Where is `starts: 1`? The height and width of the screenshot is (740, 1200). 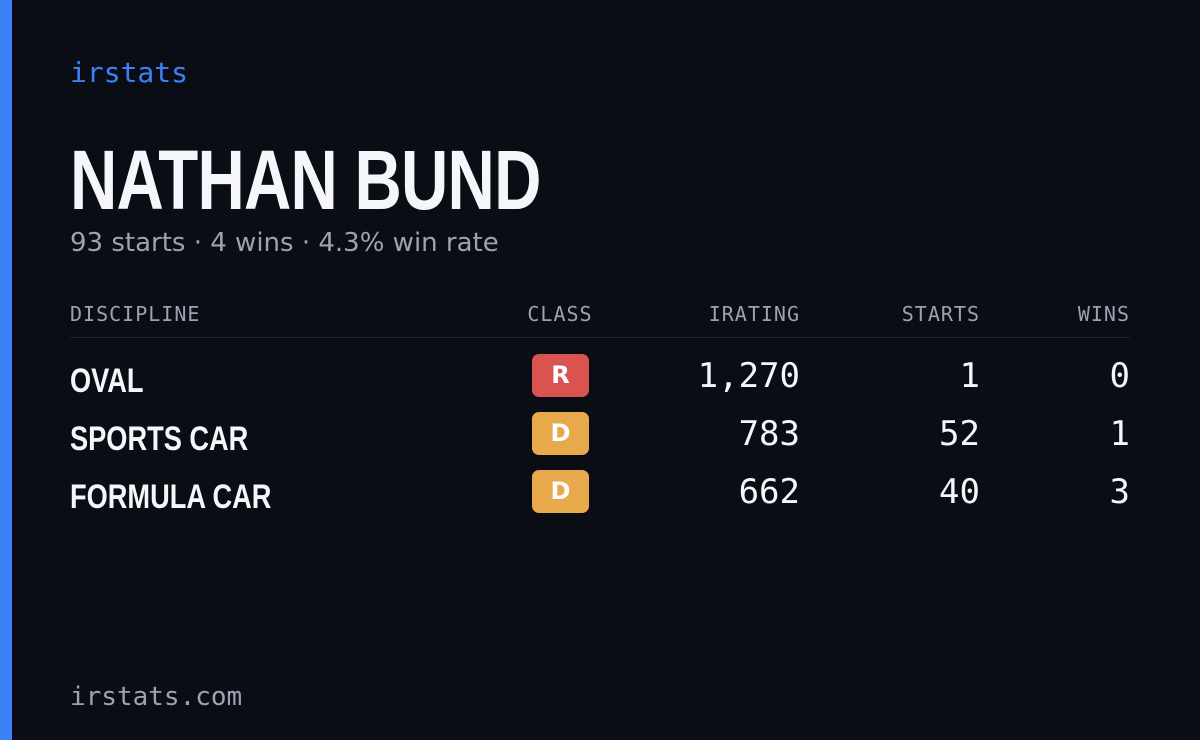 starts: 1 is located at coordinates (969, 376).